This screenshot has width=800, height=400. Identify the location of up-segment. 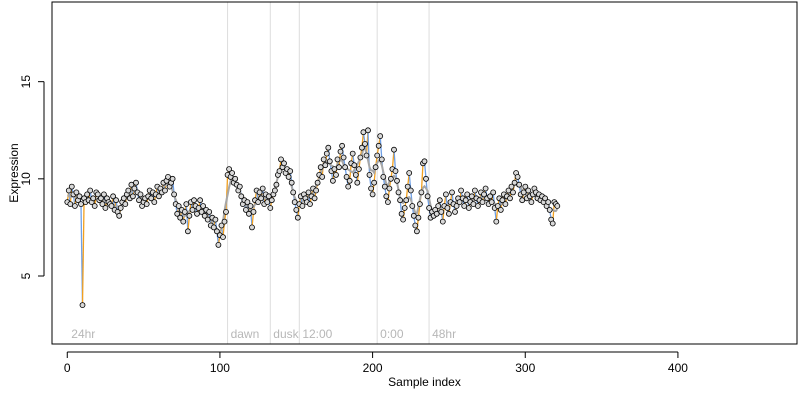
(83, 252).